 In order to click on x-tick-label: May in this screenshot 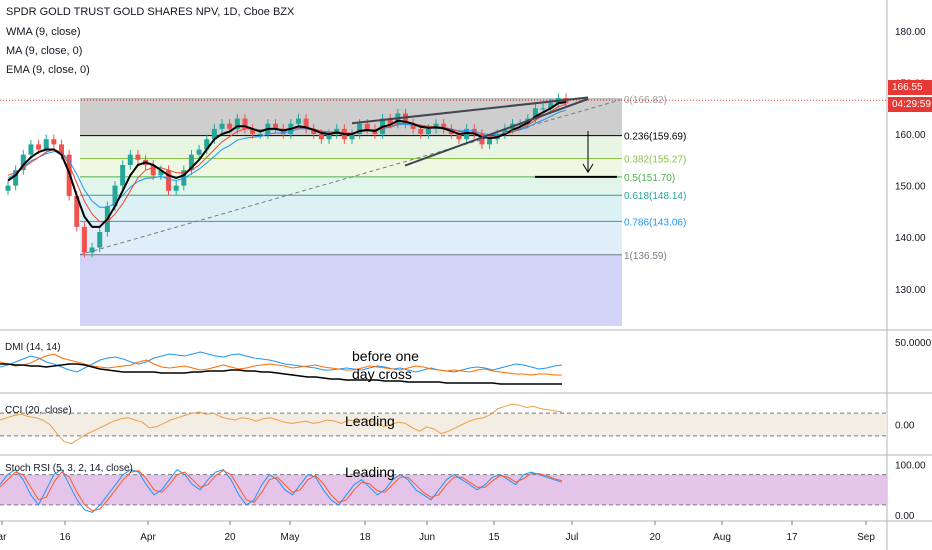, I will do `click(290, 537)`.